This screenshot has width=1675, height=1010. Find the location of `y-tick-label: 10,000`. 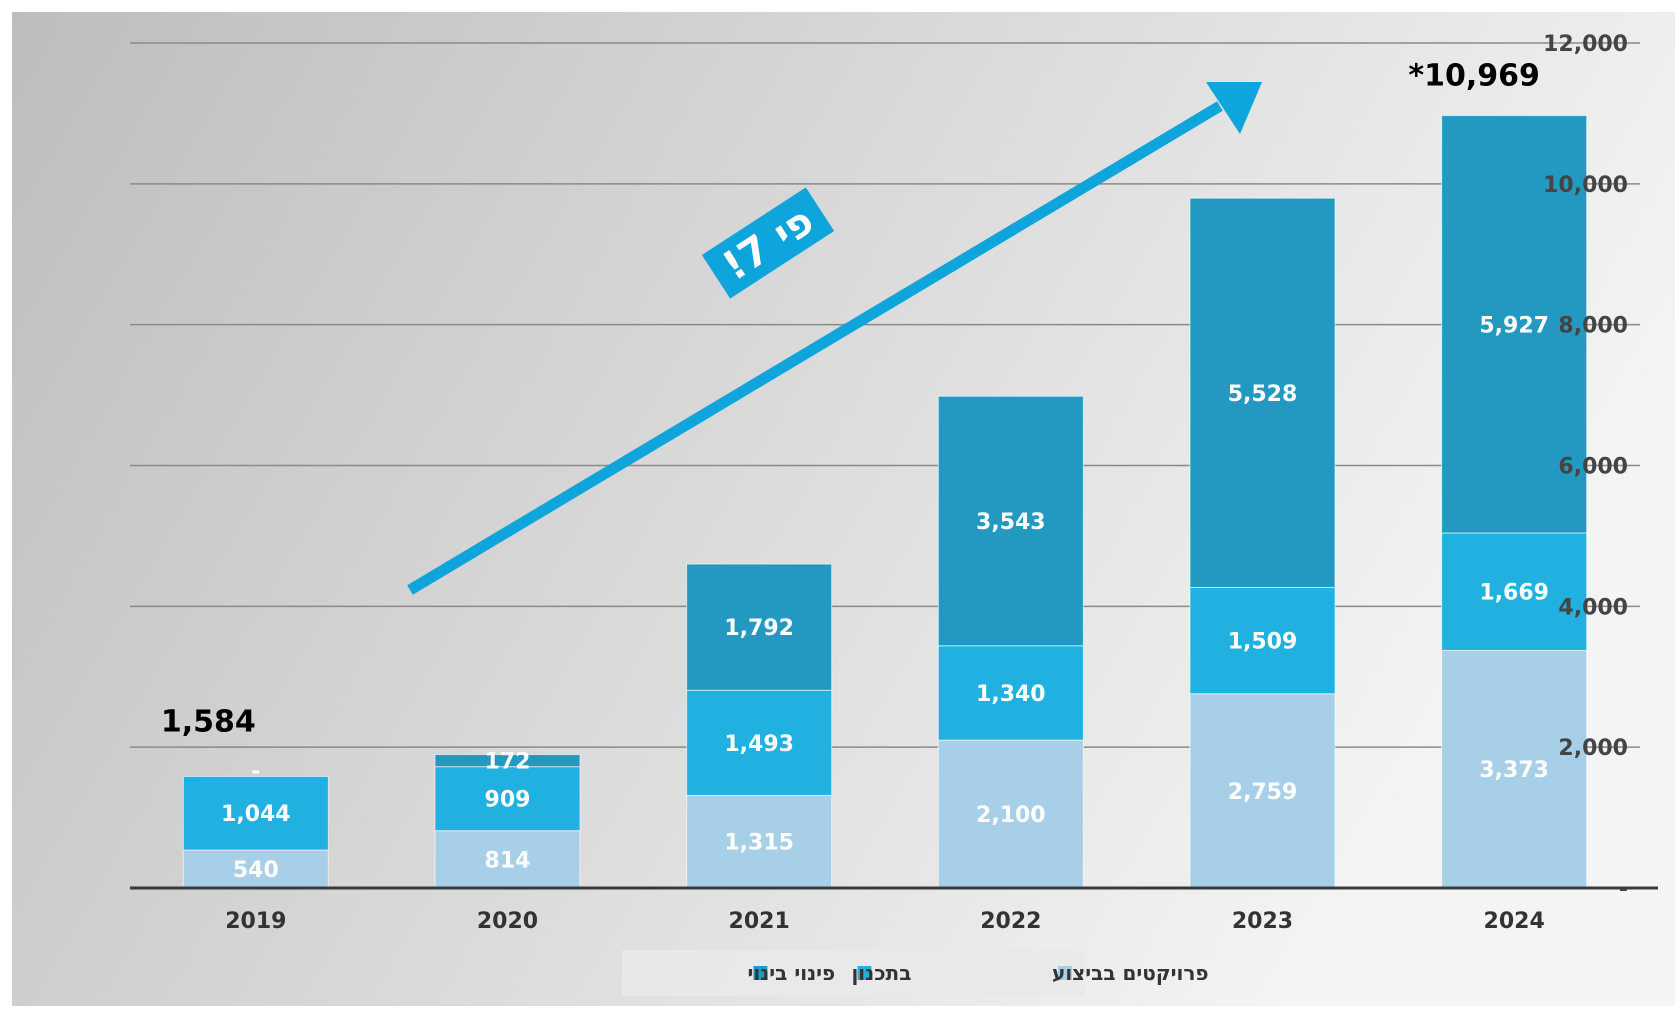

y-tick-label: 10,000 is located at coordinates (1585, 185).